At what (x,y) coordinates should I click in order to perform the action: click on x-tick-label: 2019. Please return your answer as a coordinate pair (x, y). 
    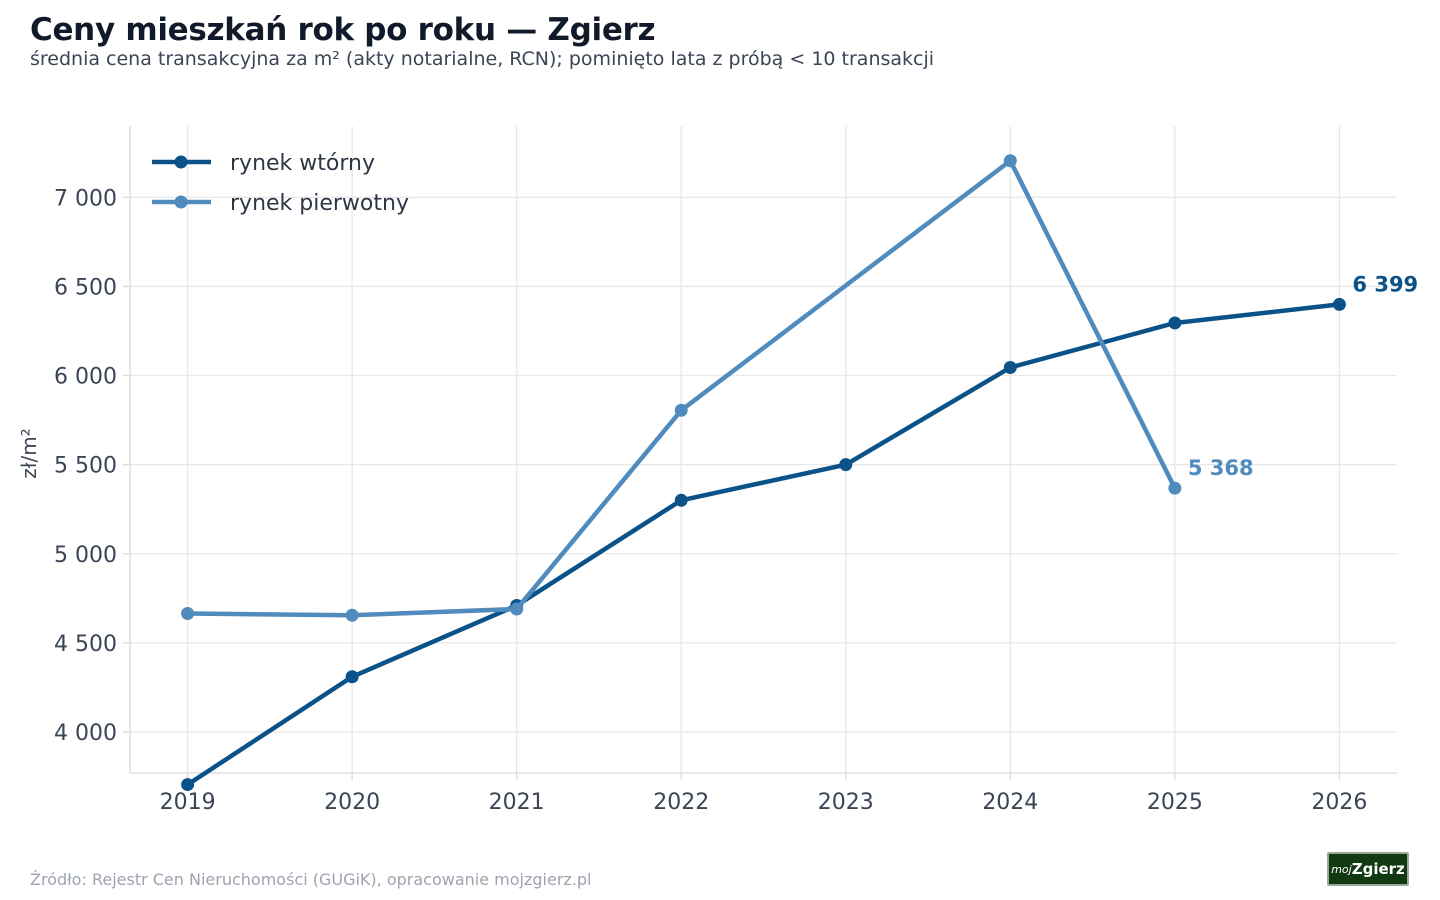
    Looking at the image, I should click on (188, 802).